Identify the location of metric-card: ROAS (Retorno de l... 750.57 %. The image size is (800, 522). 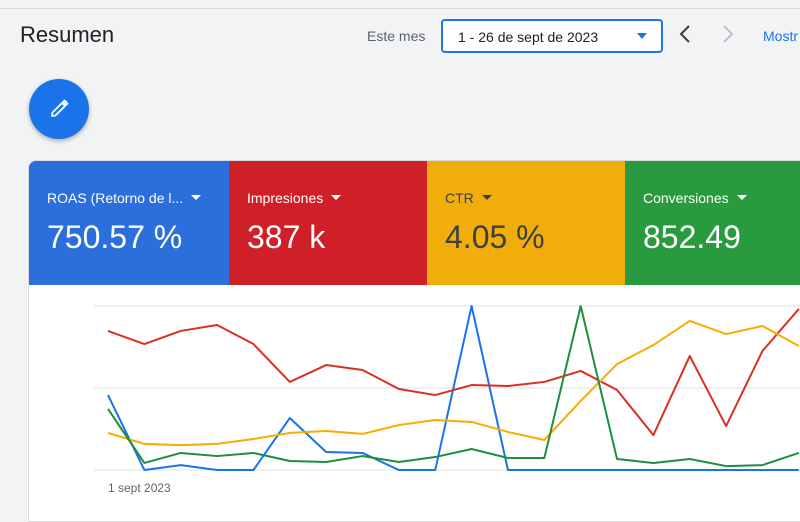
(129, 223).